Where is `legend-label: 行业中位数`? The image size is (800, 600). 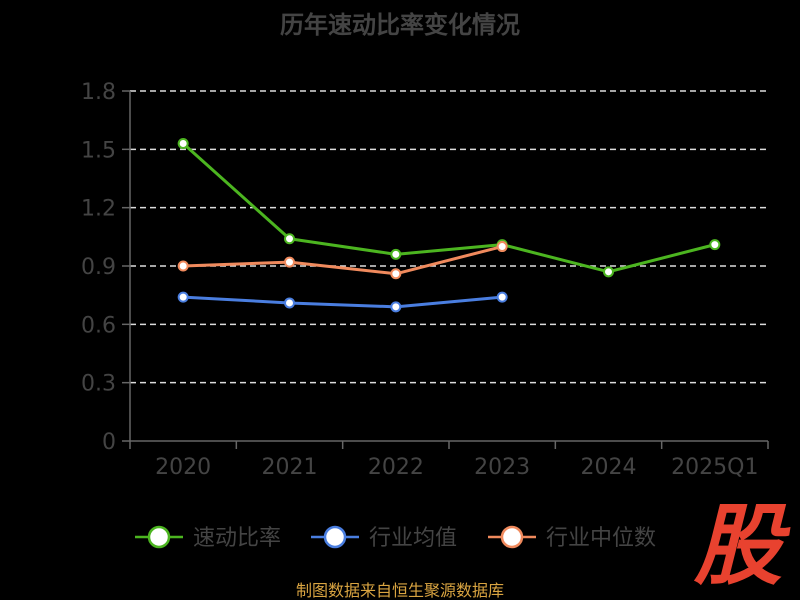 legend-label: 行业中位数 is located at coordinates (601, 538).